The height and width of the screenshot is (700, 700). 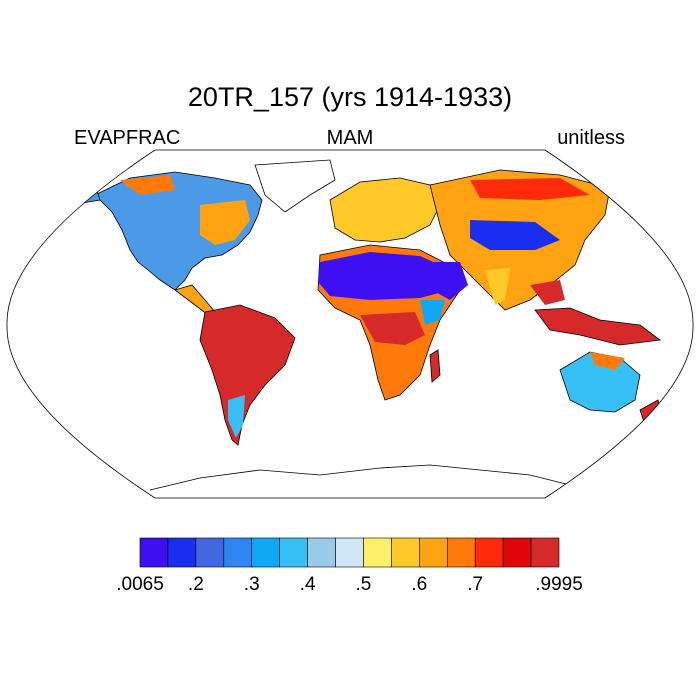 What do you see at coordinates (147, 185) in the screenshot?
I see `north-america-arctic` at bounding box center [147, 185].